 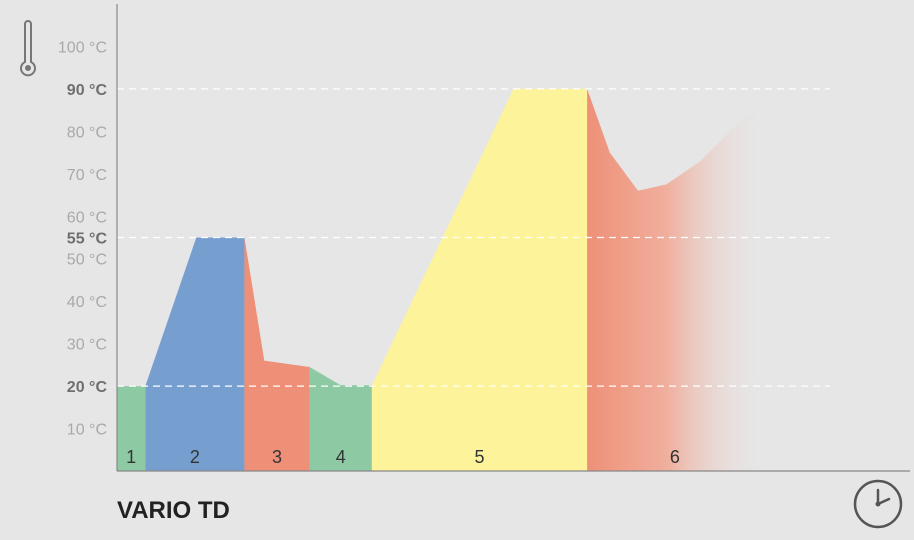 What do you see at coordinates (878, 504) in the screenshot?
I see `clock-icon` at bounding box center [878, 504].